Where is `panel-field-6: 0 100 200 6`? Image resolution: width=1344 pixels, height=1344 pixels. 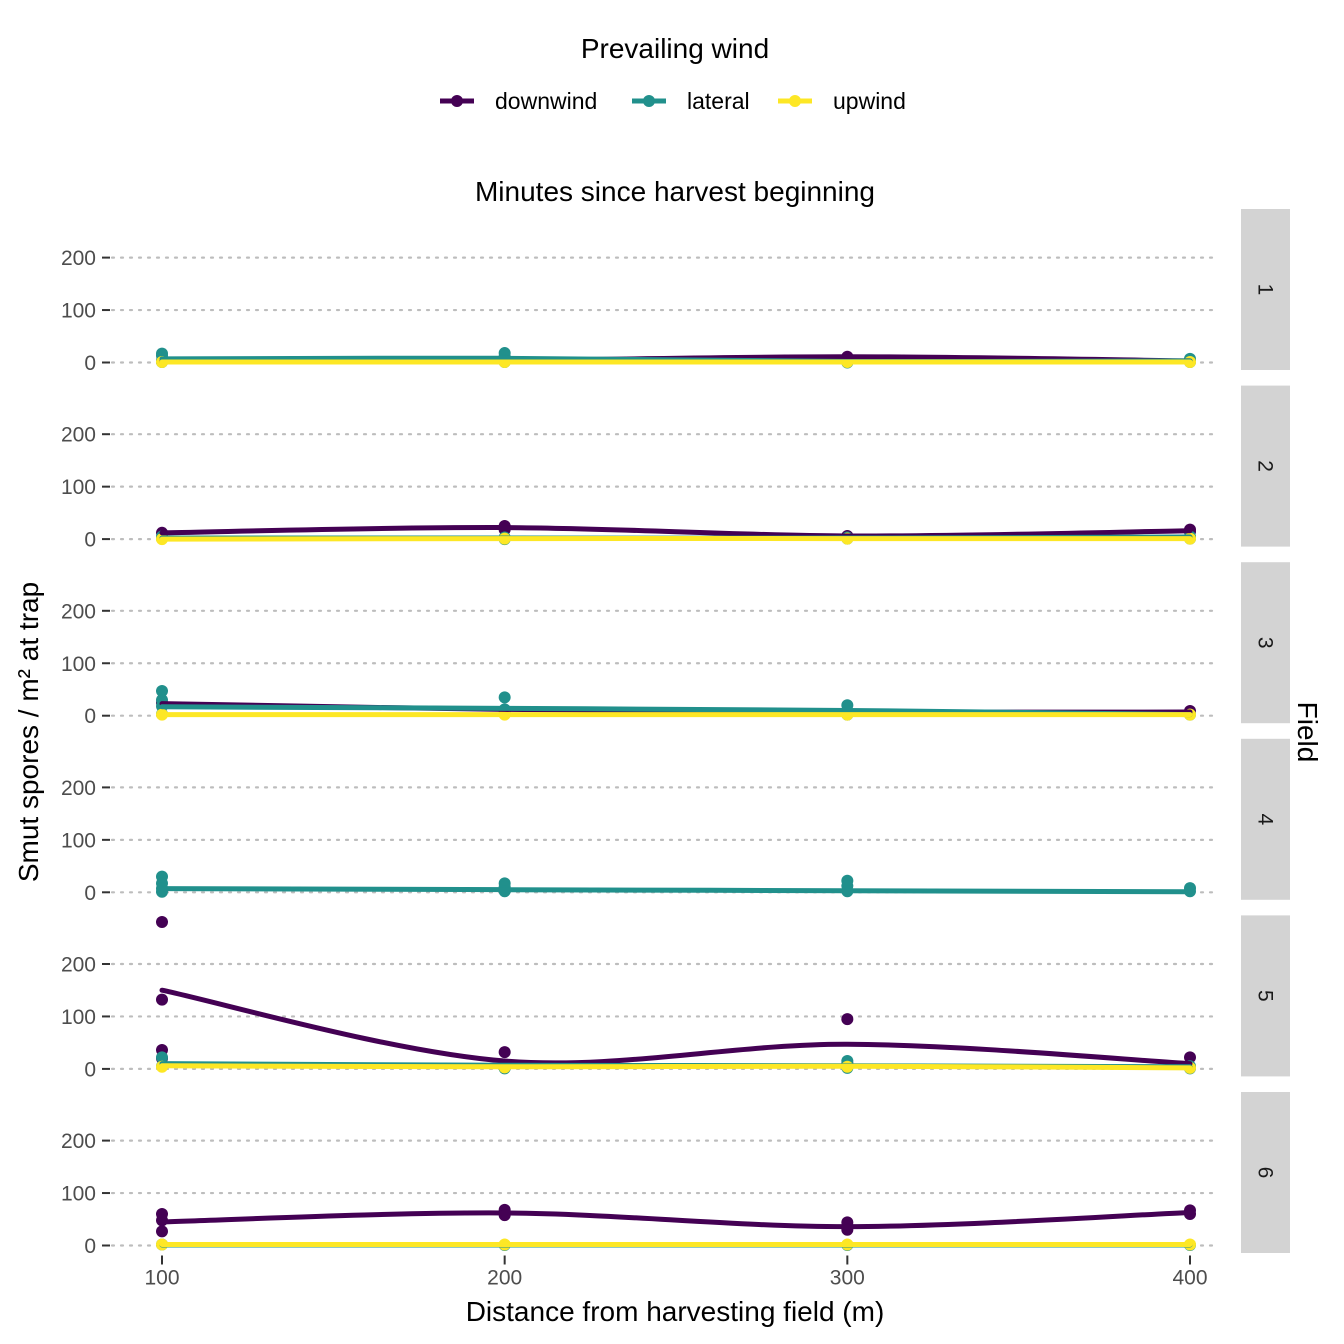
panel-field-6: 0 100 200 6 is located at coordinates (675, 1175).